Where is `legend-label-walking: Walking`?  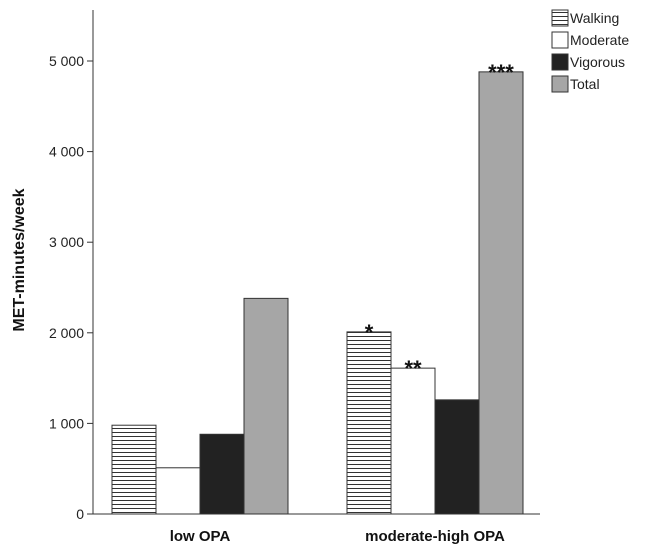 legend-label-walking: Walking is located at coordinates (594, 18).